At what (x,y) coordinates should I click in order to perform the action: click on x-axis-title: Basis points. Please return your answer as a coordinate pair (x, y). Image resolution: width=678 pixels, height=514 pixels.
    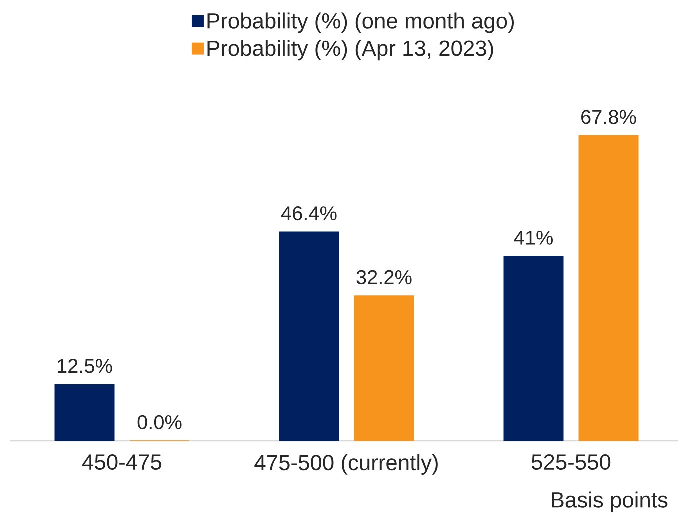
    Looking at the image, I should click on (610, 502).